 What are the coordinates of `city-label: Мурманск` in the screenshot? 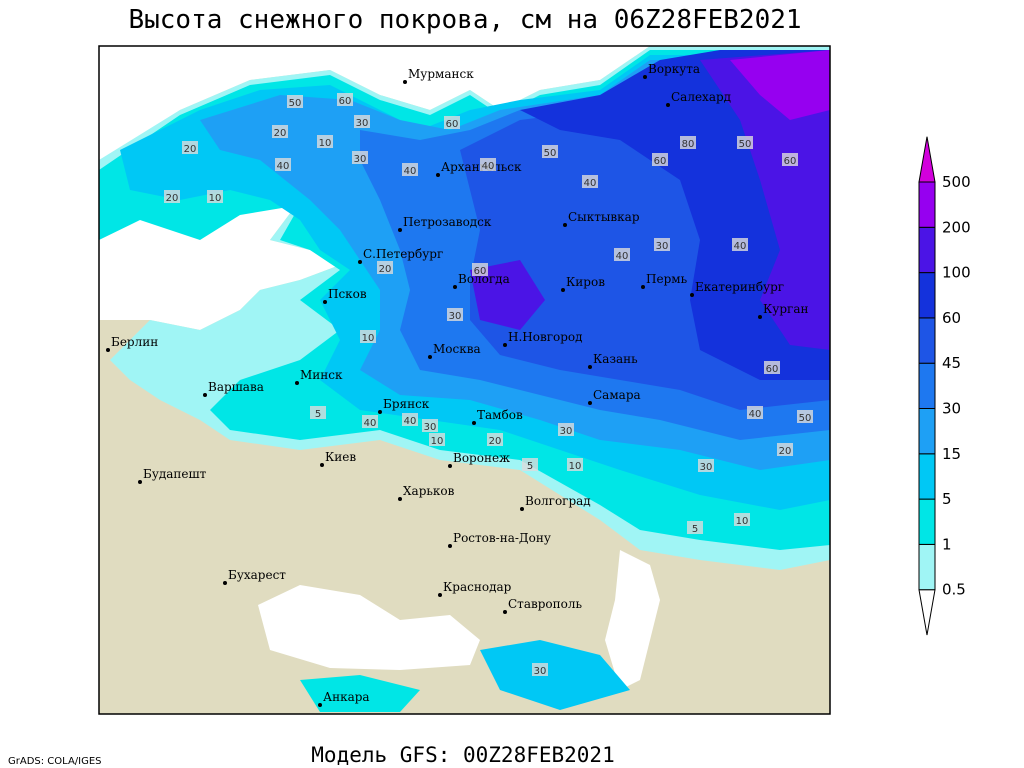 It's located at (441, 74).